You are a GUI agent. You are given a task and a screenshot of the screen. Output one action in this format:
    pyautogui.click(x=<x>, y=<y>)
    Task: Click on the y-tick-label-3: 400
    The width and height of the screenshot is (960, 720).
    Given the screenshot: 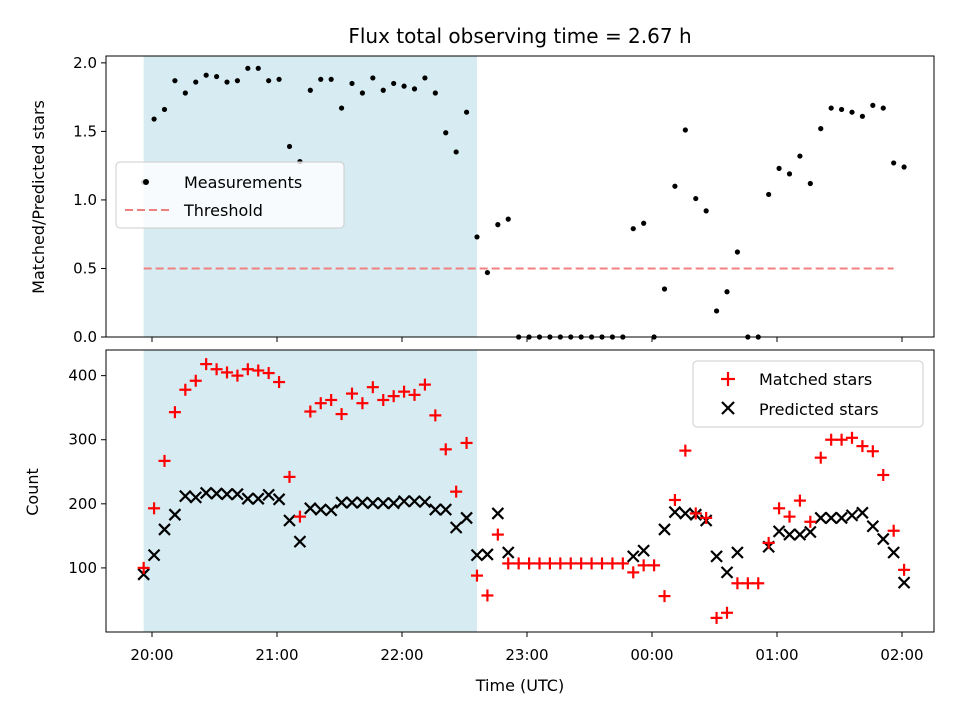 What is the action you would take?
    pyautogui.click(x=82, y=376)
    